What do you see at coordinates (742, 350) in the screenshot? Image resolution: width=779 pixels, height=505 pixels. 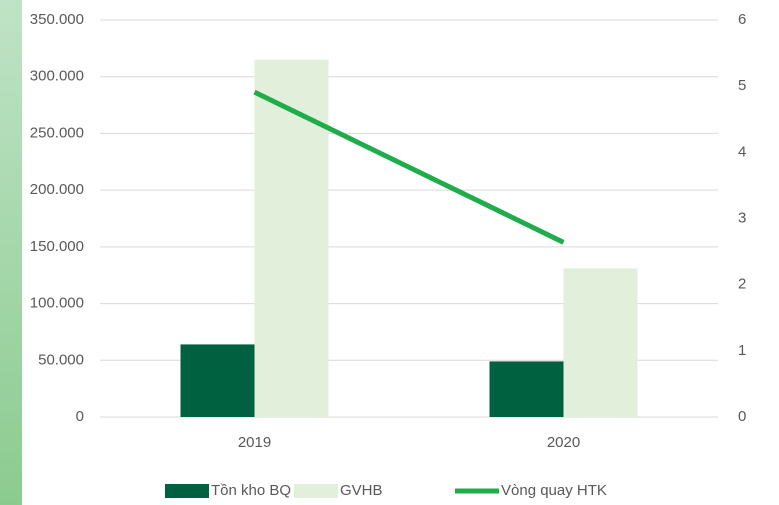 I see `y2-tick-label: 1` at bounding box center [742, 350].